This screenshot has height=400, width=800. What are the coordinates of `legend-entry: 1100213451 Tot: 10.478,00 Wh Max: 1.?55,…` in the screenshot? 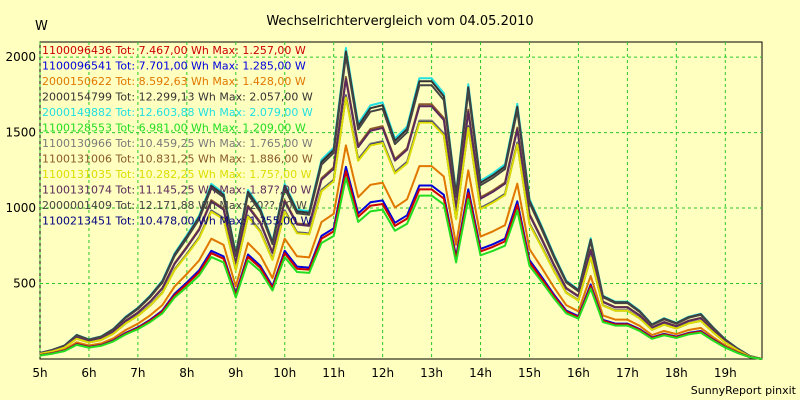 It's located at (177, 221).